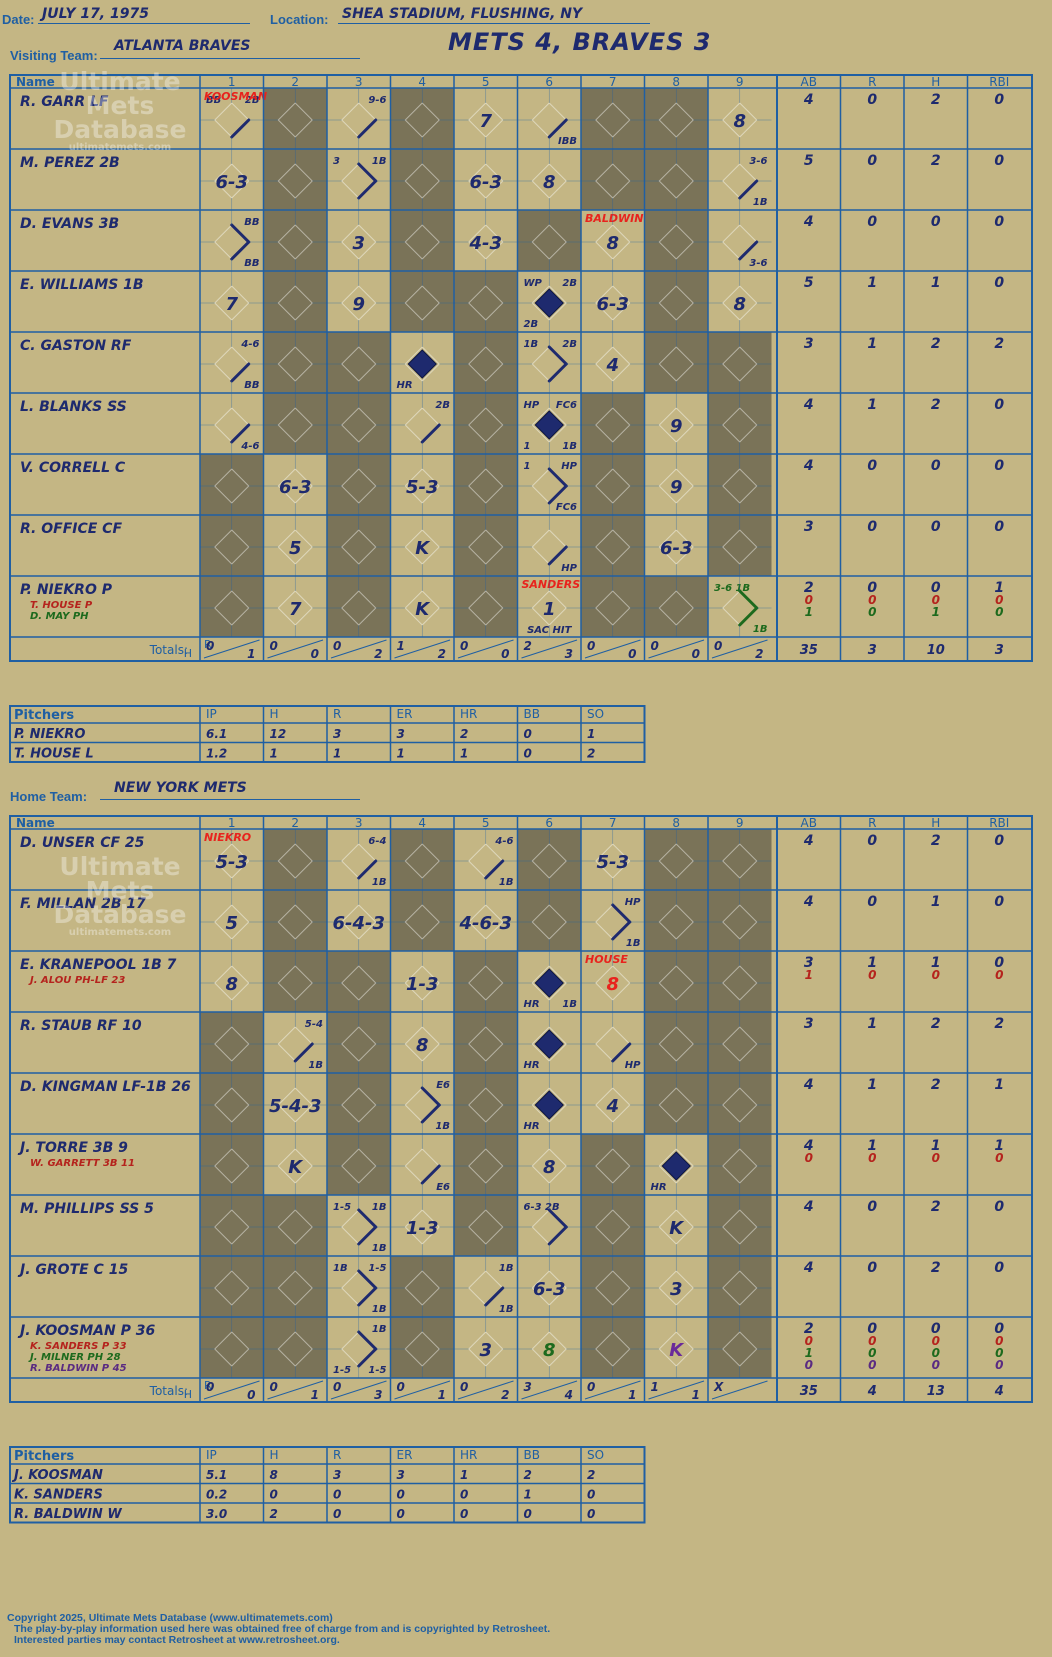 The image size is (1052, 1657). Describe the element at coordinates (359, 82) in the screenshot. I see `inning-header-3: 3` at that location.